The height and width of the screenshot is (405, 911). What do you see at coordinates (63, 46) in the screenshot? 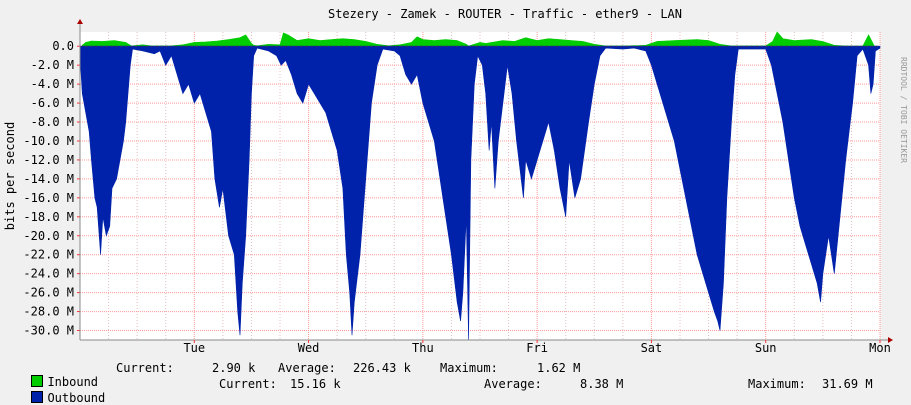
I see `y-tick-label: 0.0` at bounding box center [63, 46].